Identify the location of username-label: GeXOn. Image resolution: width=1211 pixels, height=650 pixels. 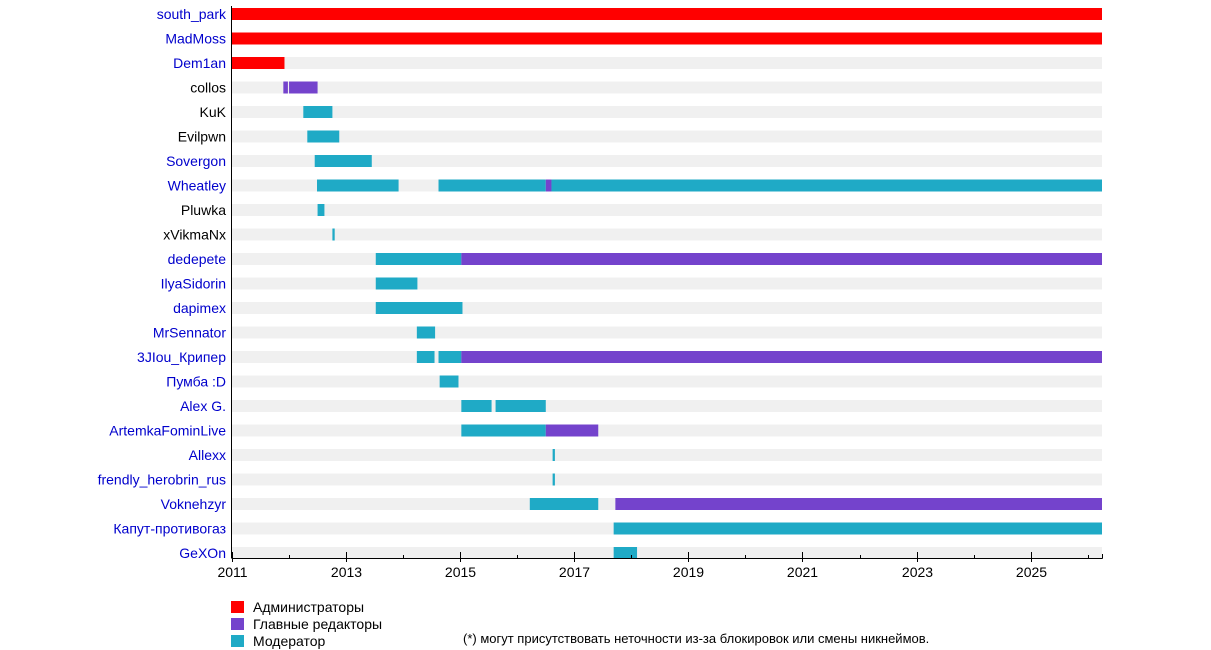
(202, 553).